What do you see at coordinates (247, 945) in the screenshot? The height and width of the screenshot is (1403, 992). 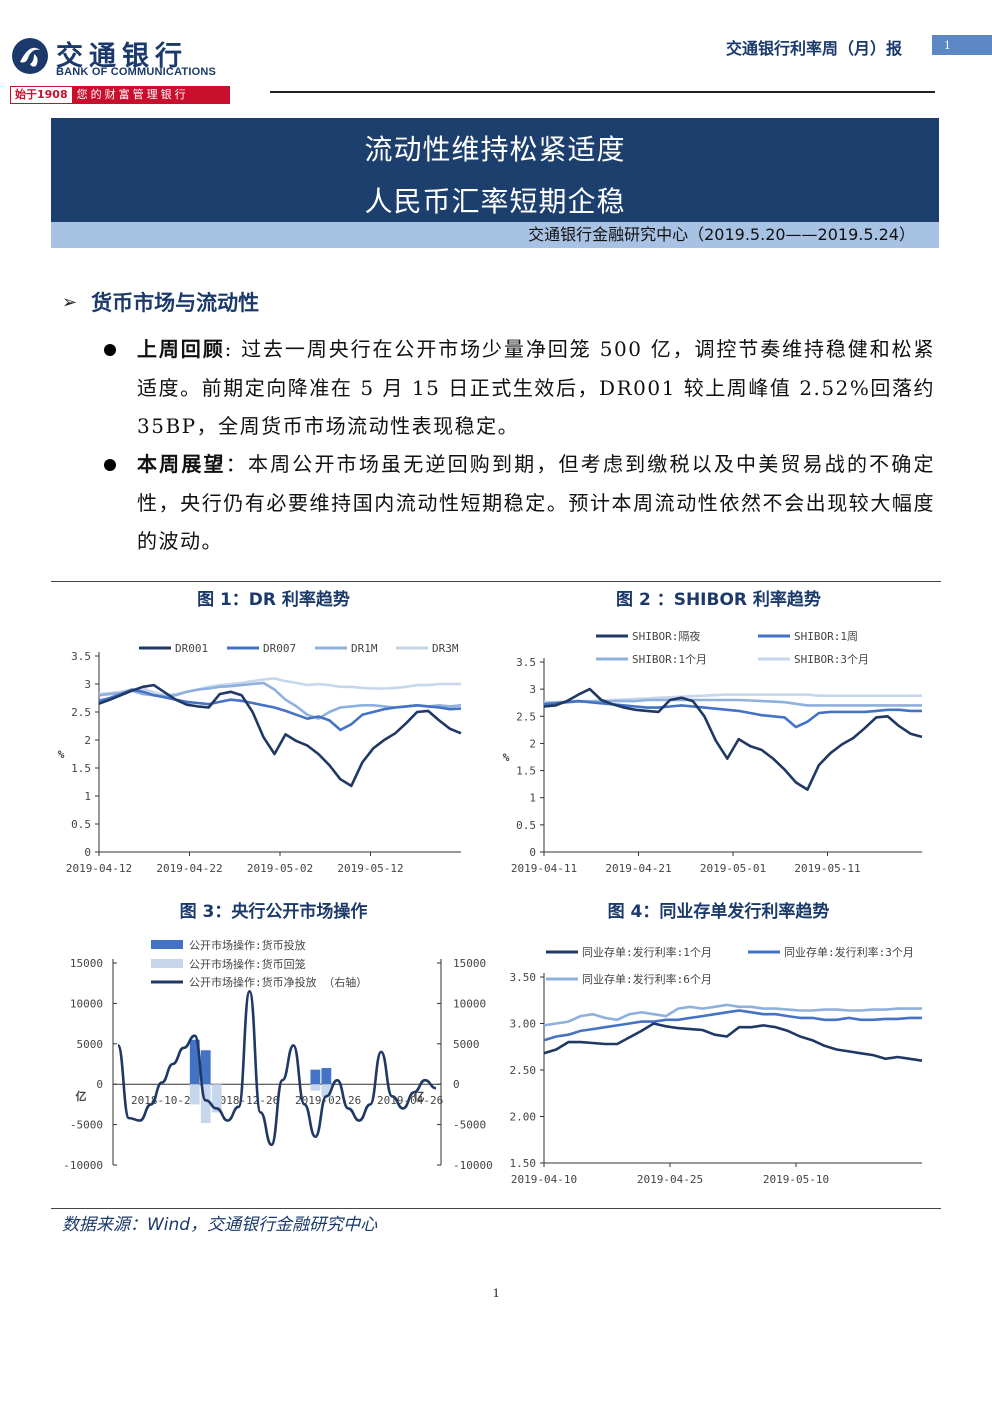 I see `legend-label: 公开市场操作:货币投放` at bounding box center [247, 945].